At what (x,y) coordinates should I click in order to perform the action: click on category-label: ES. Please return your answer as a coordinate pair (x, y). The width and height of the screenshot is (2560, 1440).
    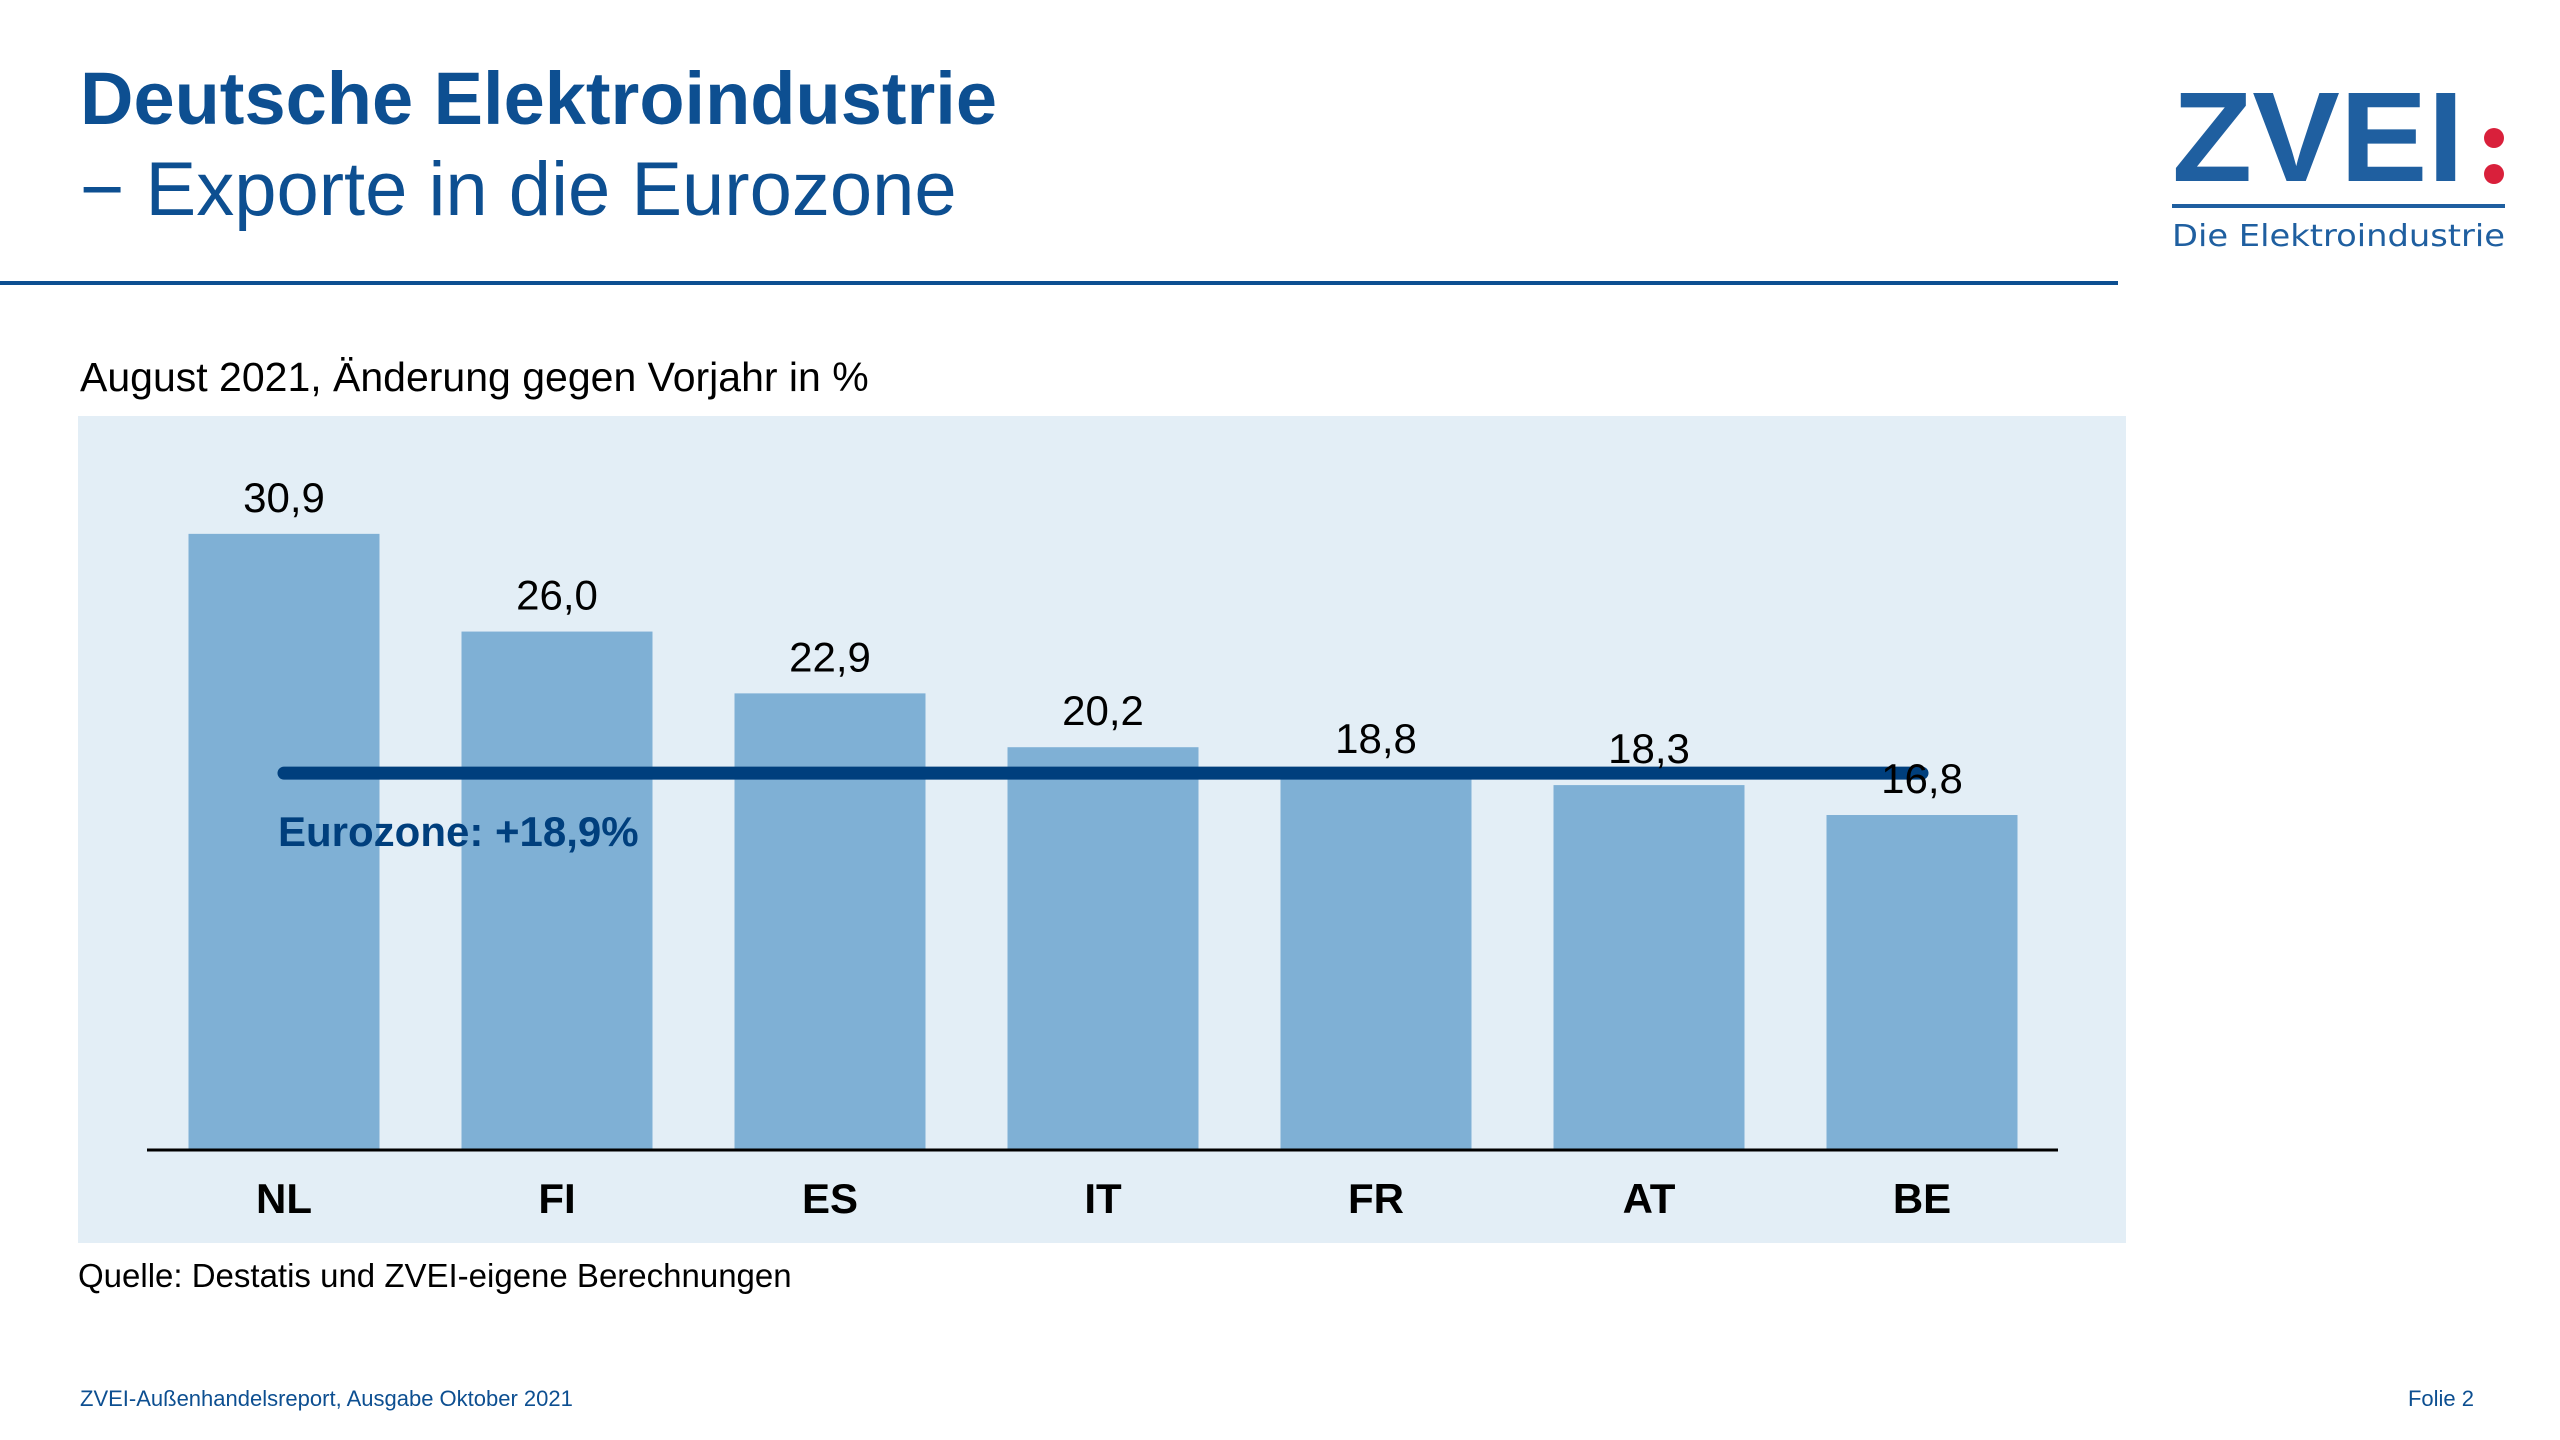
    Looking at the image, I should click on (830, 1198).